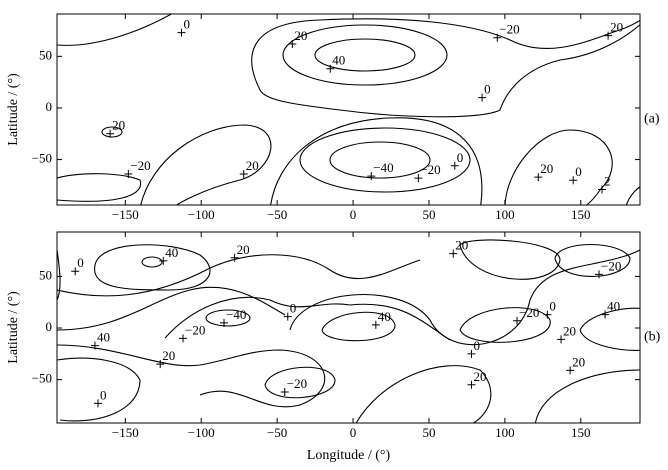  I want to click on panel-label: (a), so click(652, 119).